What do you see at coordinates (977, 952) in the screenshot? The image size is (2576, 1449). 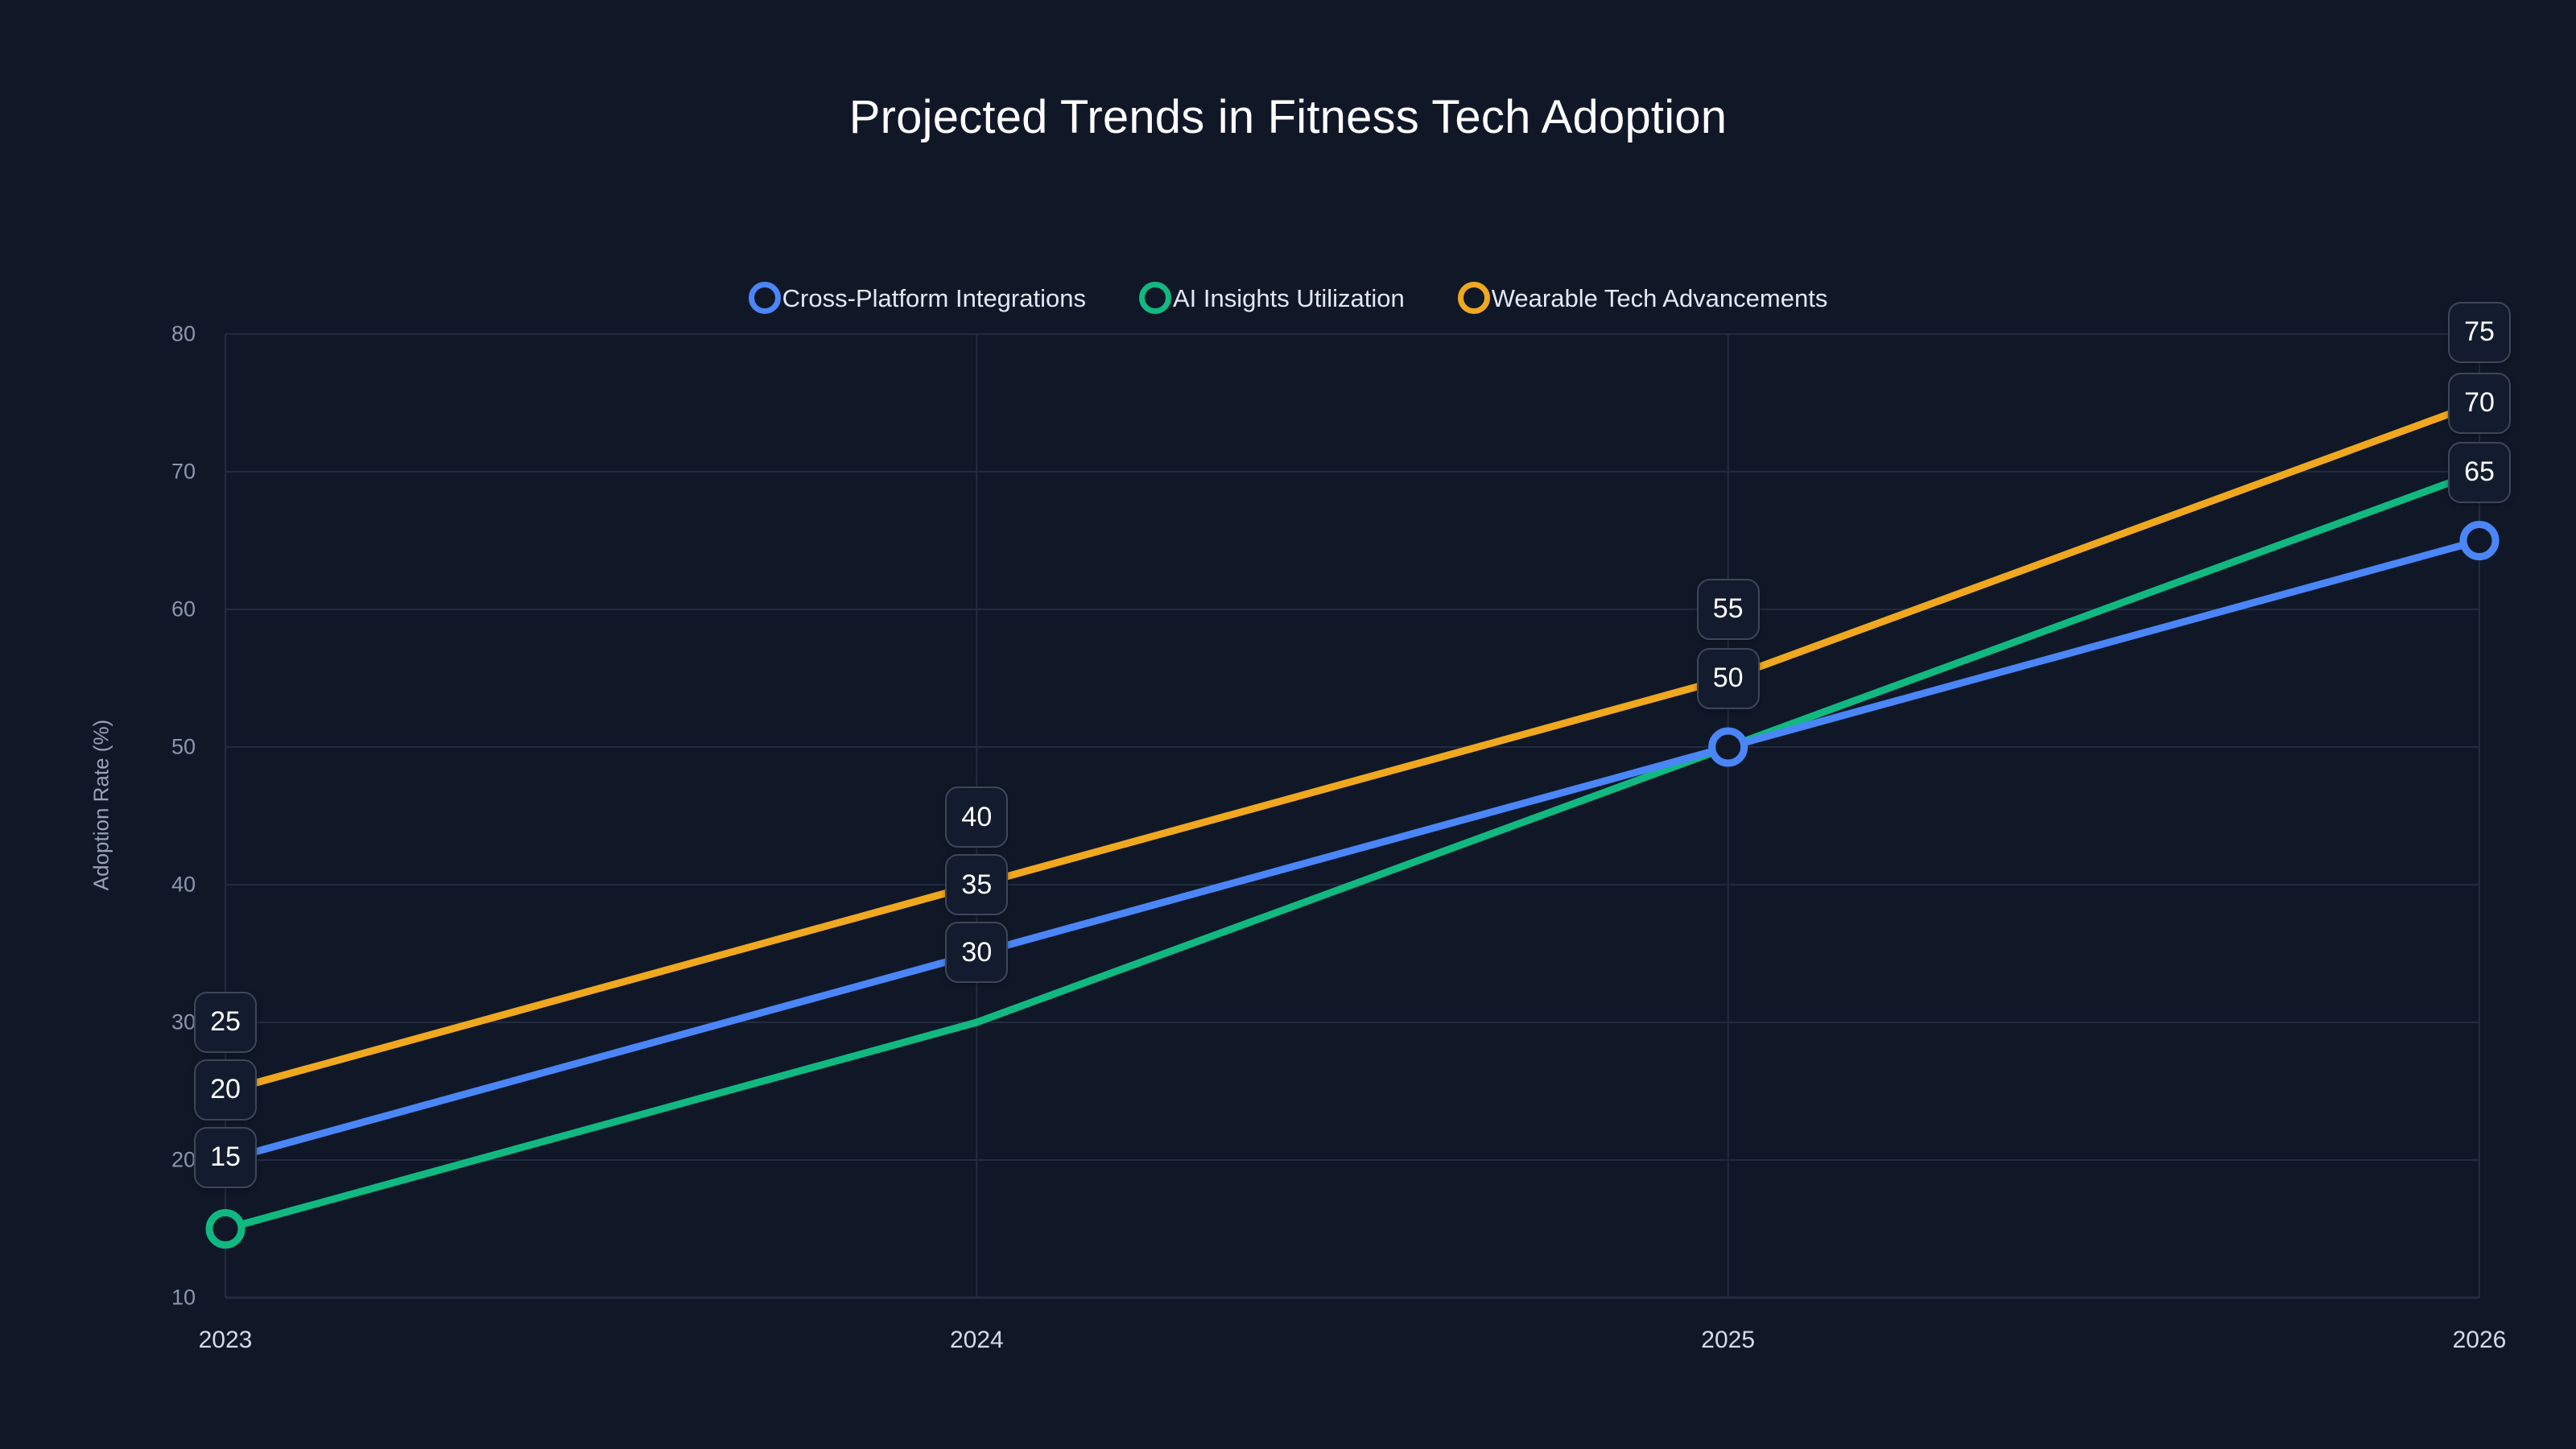 I see `data-label-badge: 30` at bounding box center [977, 952].